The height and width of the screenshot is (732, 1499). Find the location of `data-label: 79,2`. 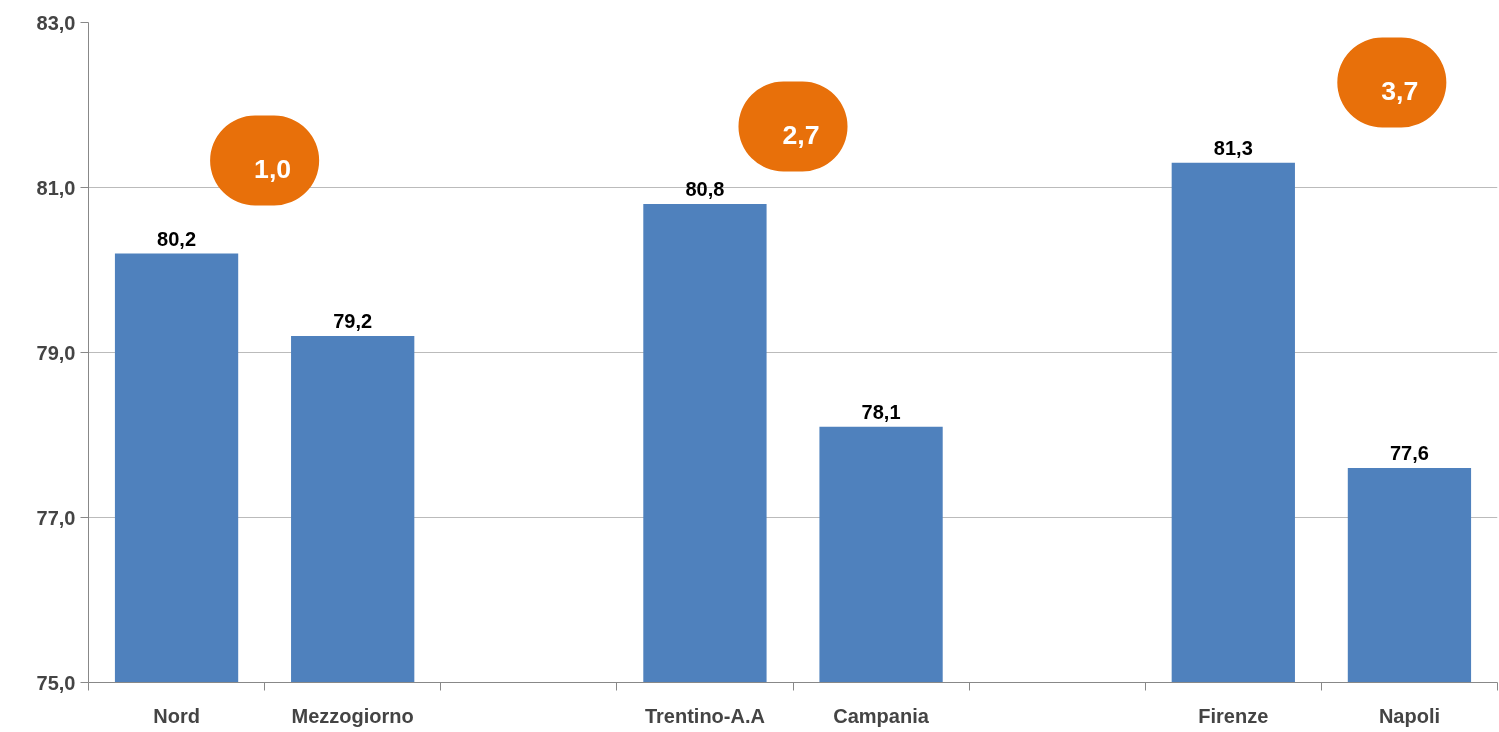

data-label: 79,2 is located at coordinates (353, 321).